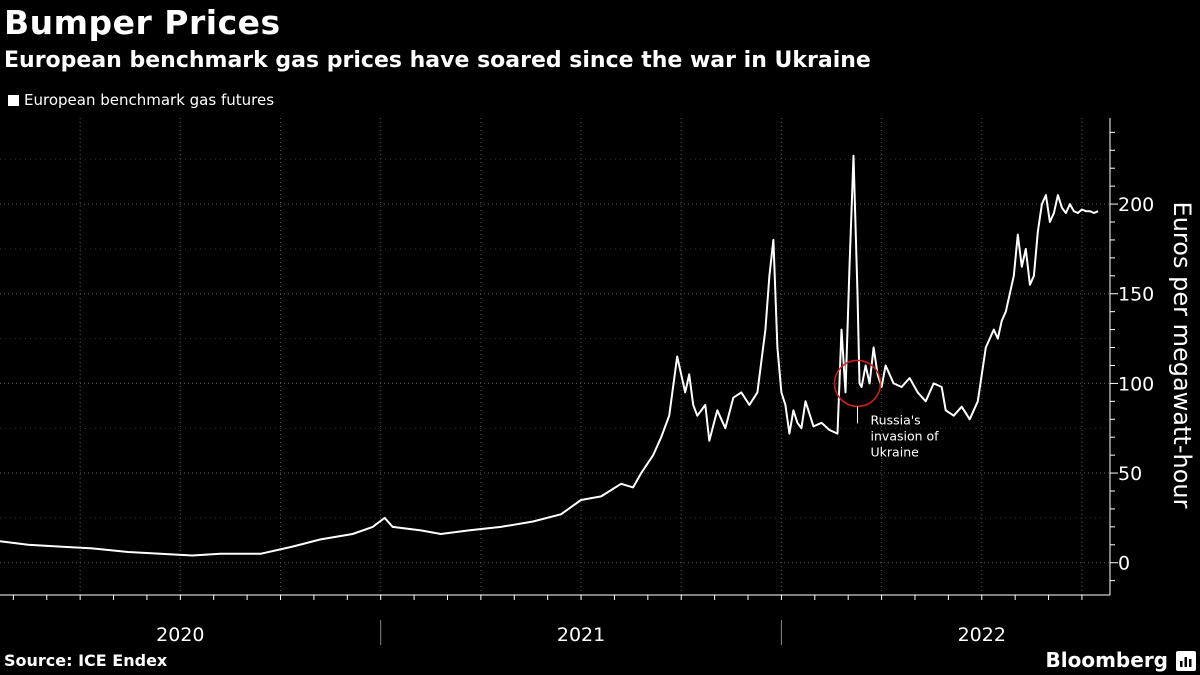 The width and height of the screenshot is (1200, 675). I want to click on y-axis-label: Euros per megawatt-hour, so click(1182, 355).